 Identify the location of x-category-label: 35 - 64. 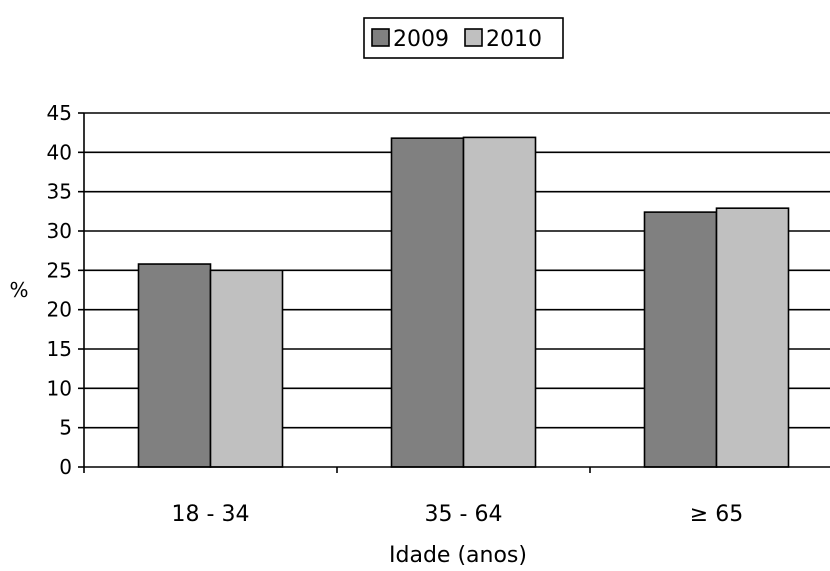
(464, 514).